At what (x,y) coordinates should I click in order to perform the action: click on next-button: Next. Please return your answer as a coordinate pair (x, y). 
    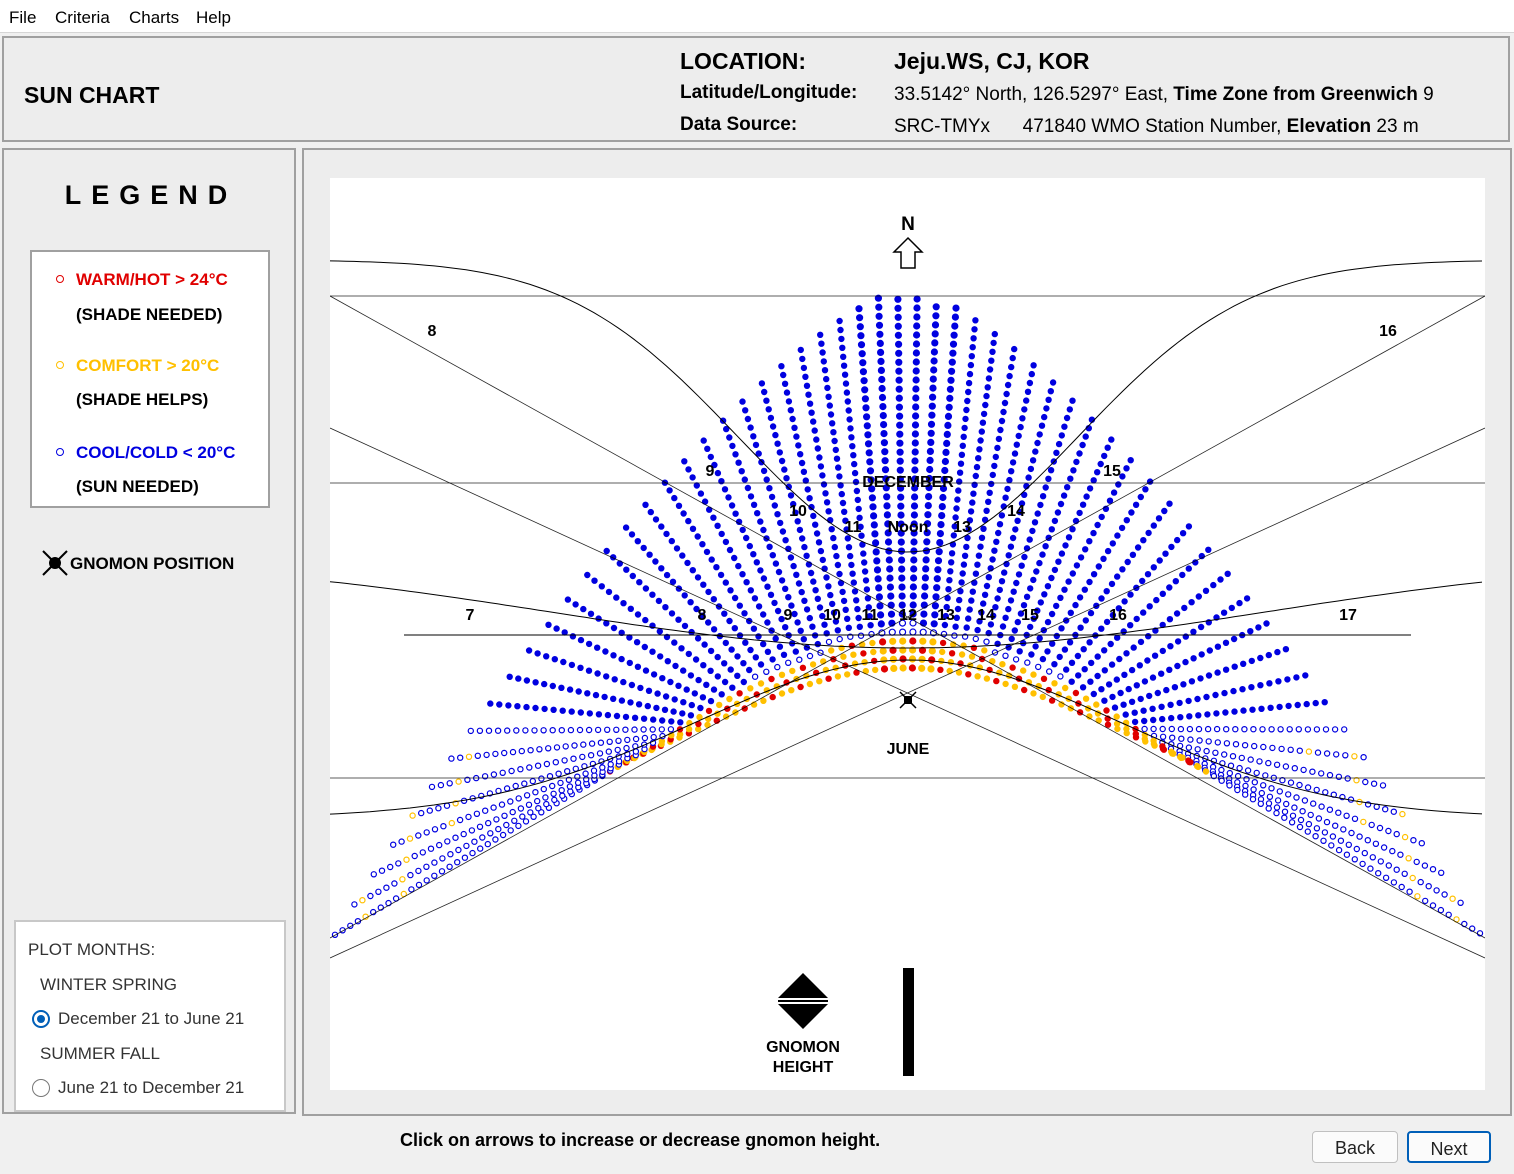
    Looking at the image, I should click on (1449, 1147).